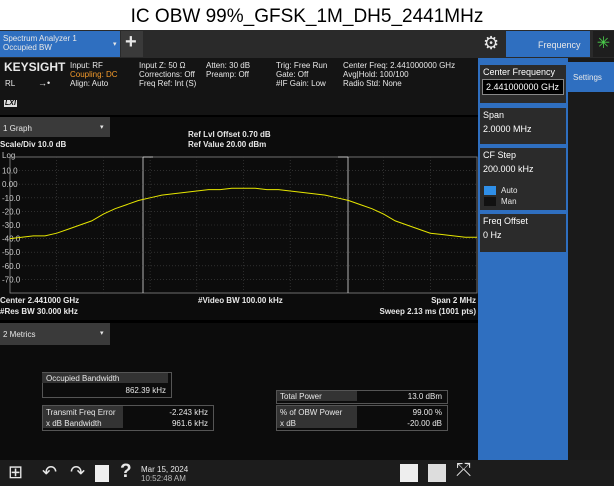 This screenshot has height=486, width=614. I want to click on help-icon: ?, so click(126, 471).